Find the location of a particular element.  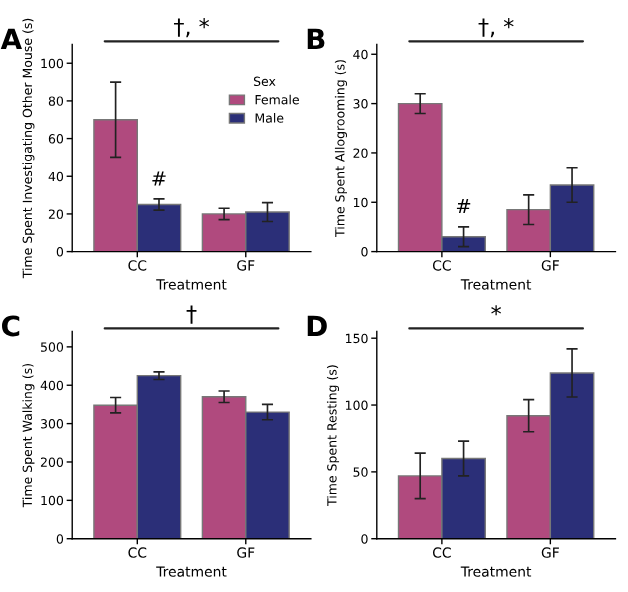

chart-title: C is located at coordinates (11, 326).